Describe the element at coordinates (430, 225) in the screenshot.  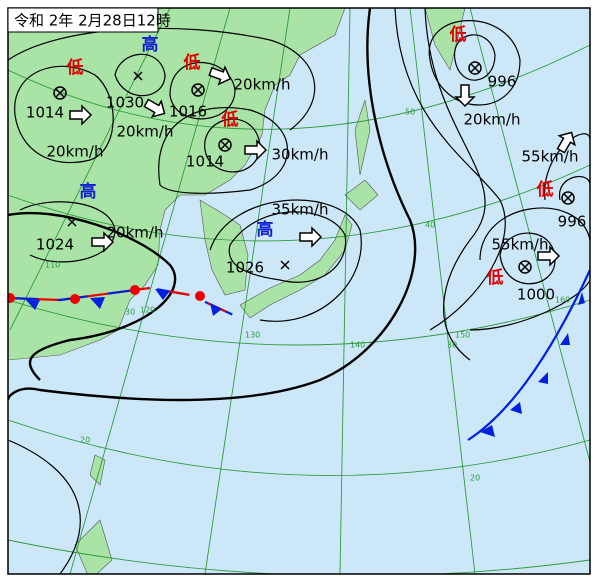
I see `grid-label: 40` at that location.